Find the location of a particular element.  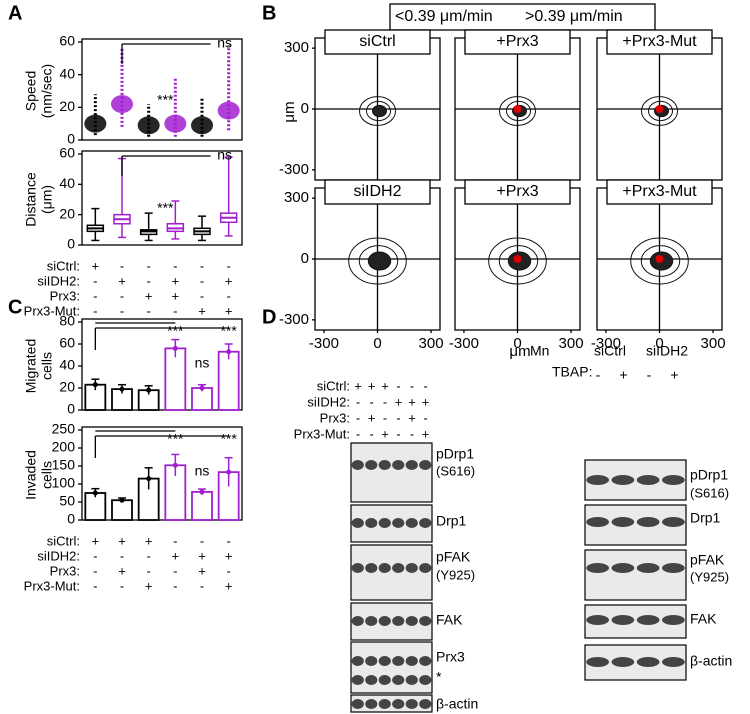

slow-tracks is located at coordinates (517, 109).